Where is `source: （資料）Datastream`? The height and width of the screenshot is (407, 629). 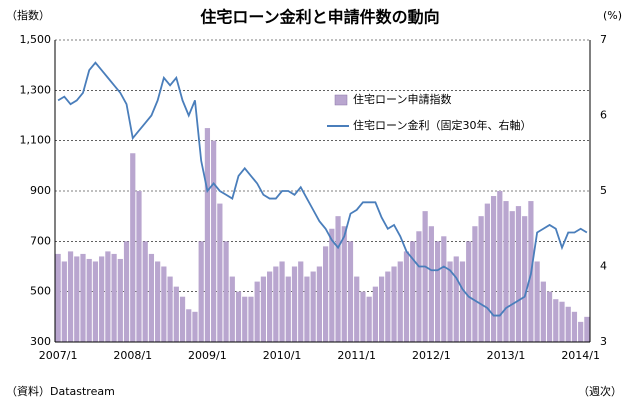 source: （資料）Datastream is located at coordinates (60, 391).